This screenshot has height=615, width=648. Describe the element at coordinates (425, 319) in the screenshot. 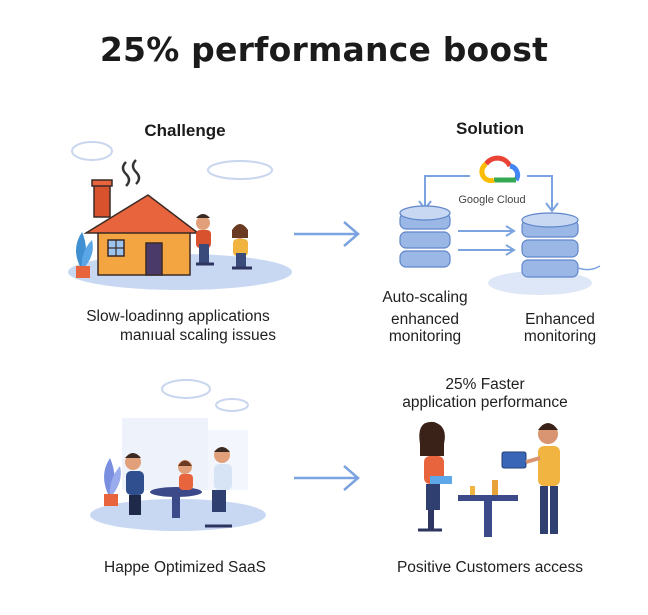

I see `solution-left-label-line2: enhanced` at that location.